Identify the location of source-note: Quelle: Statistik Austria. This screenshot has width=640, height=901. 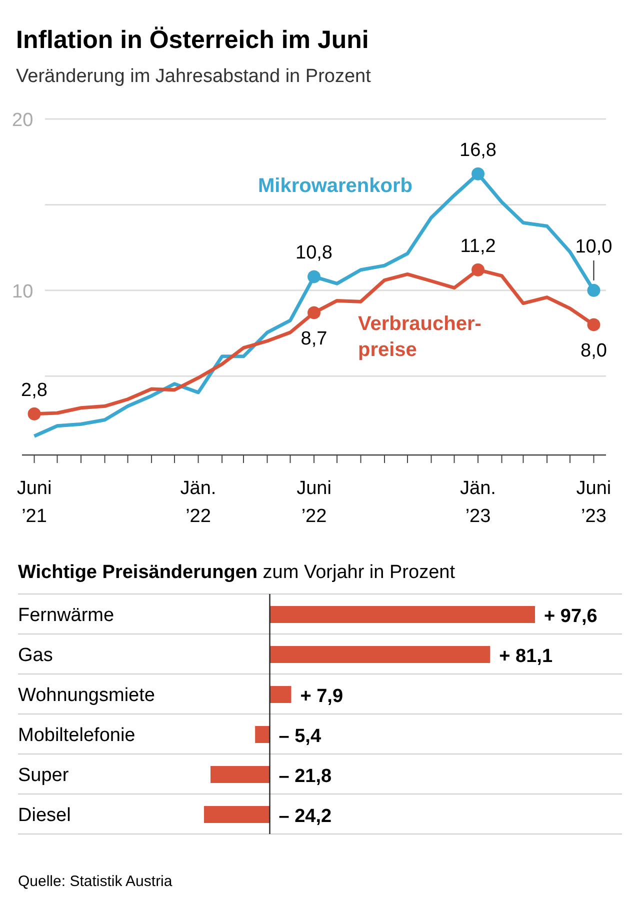
(95, 881).